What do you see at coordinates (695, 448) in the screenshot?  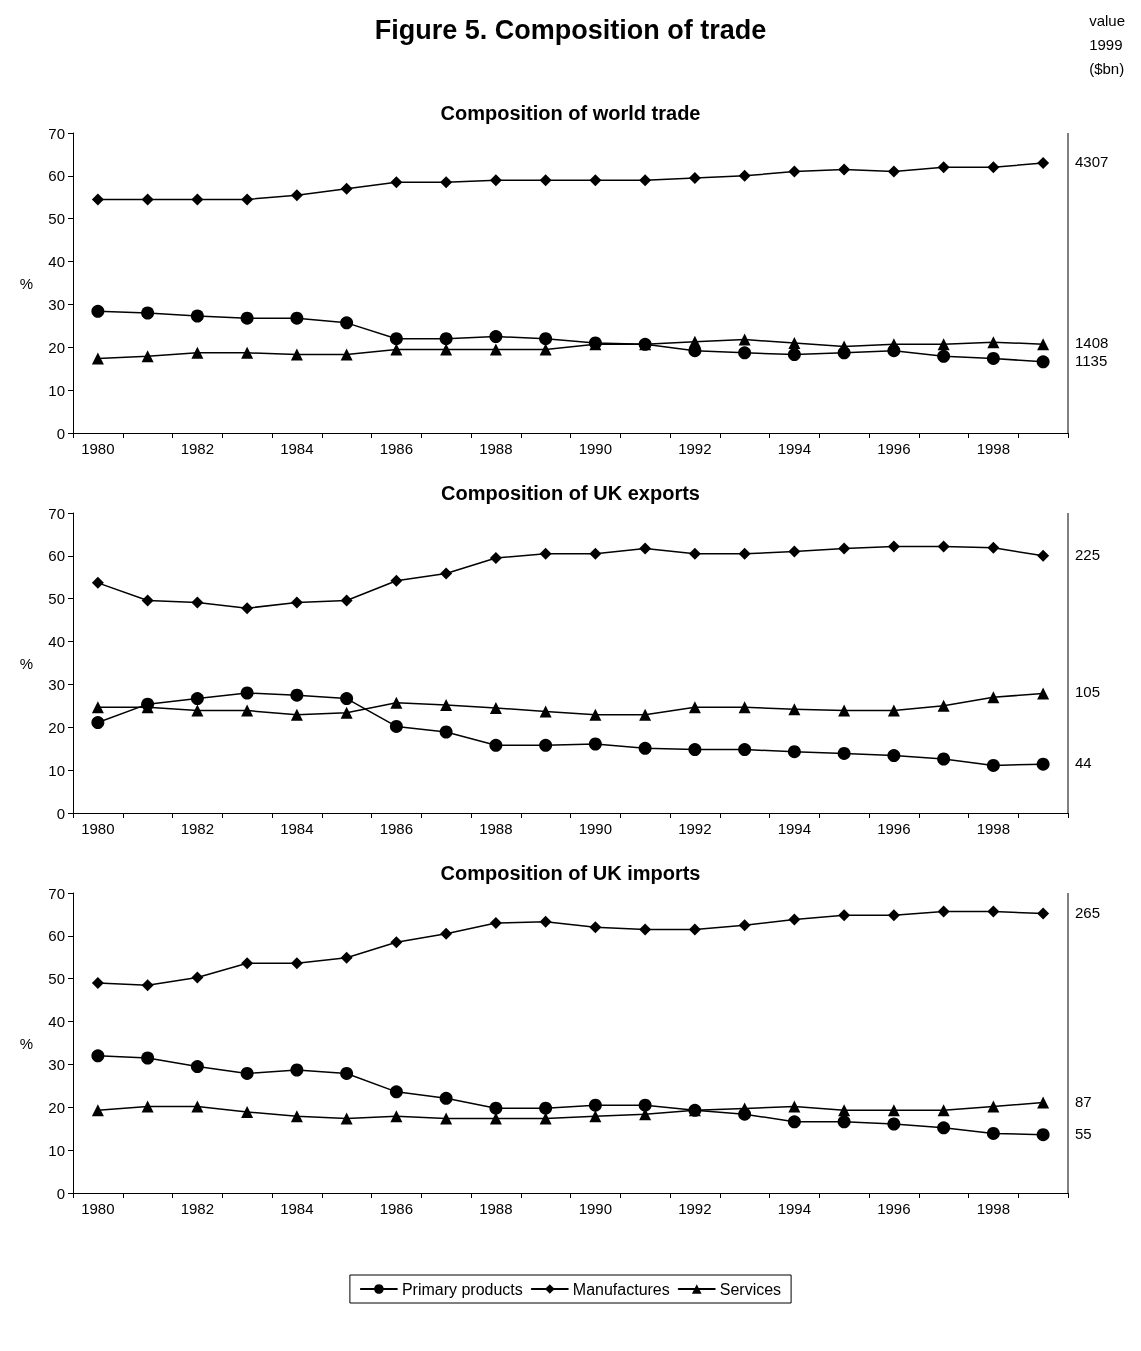 I see `x-tick-label: 1992` at bounding box center [695, 448].